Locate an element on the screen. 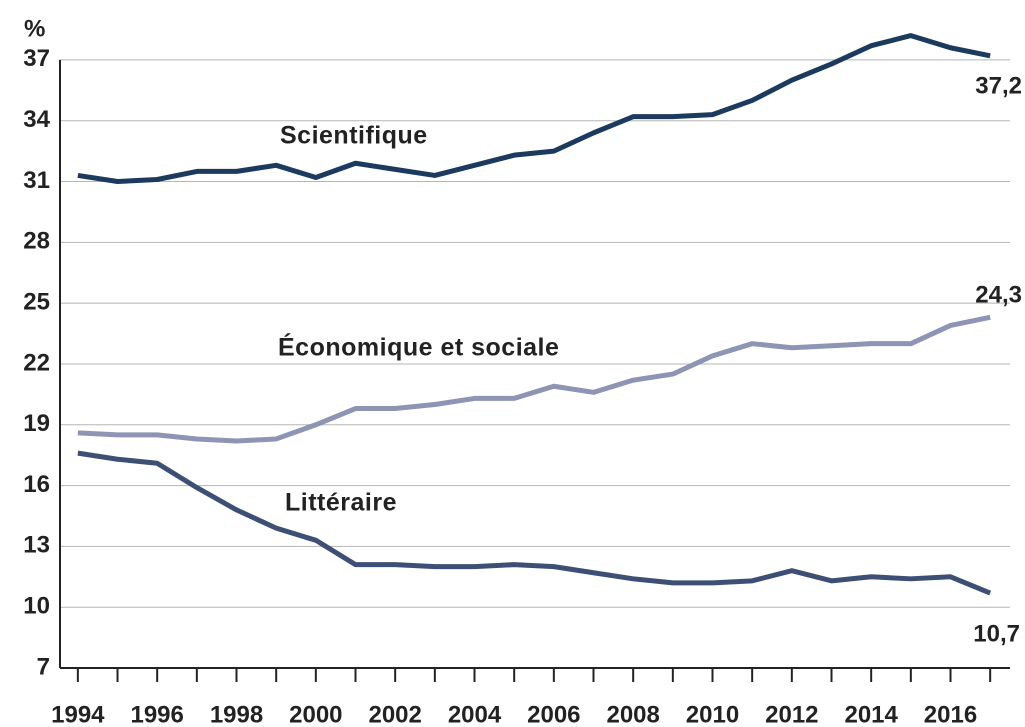 The width and height of the screenshot is (1025, 727). y-tick-label: 16 is located at coordinates (36, 484).